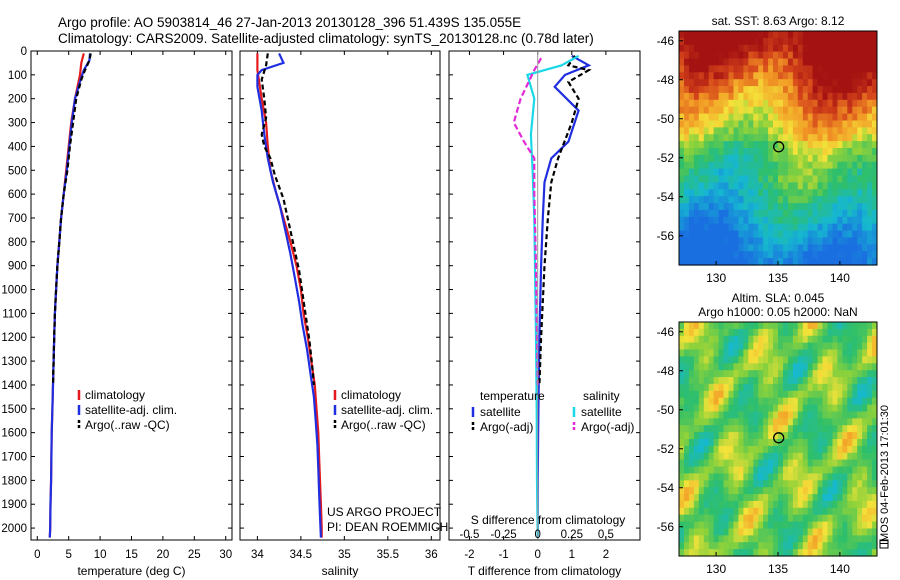  Describe the element at coordinates (383, 425) in the screenshot. I see `salinity-legend-label: Argo(..raw -QC)` at that location.